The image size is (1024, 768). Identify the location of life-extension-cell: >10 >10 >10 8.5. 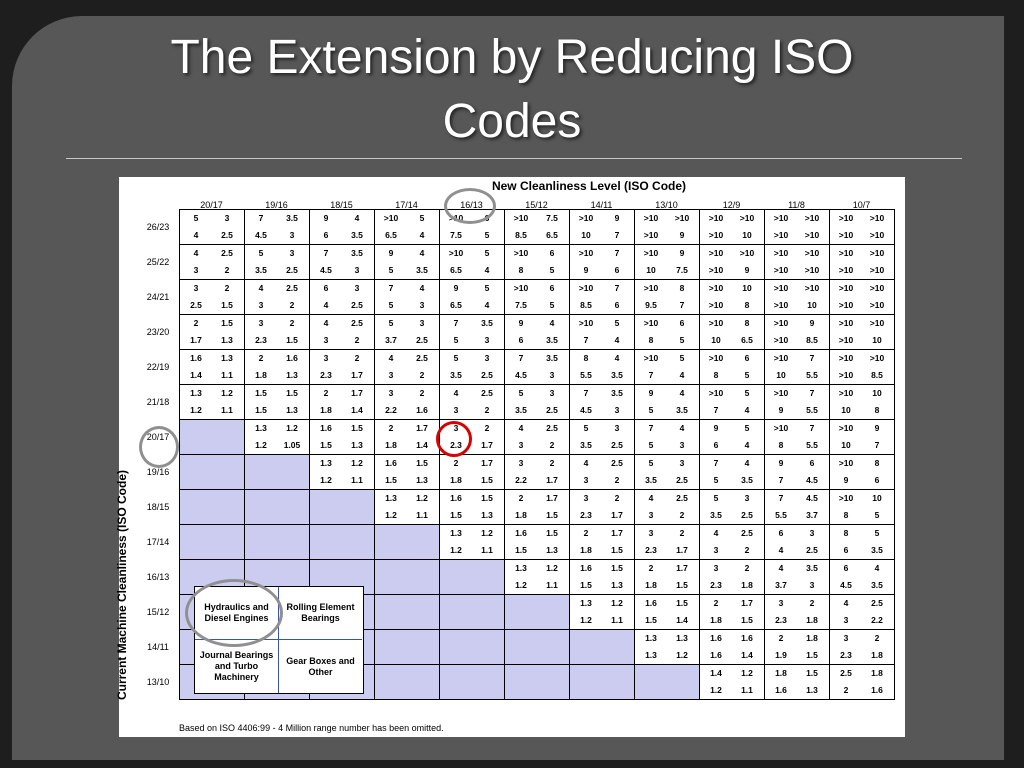
(862, 367).